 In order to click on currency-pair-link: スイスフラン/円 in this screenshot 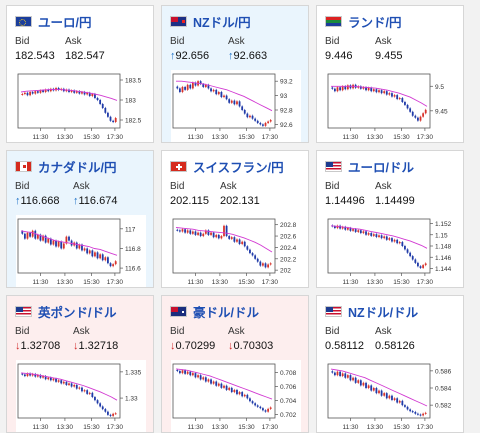, I will do `click(238, 167)`.